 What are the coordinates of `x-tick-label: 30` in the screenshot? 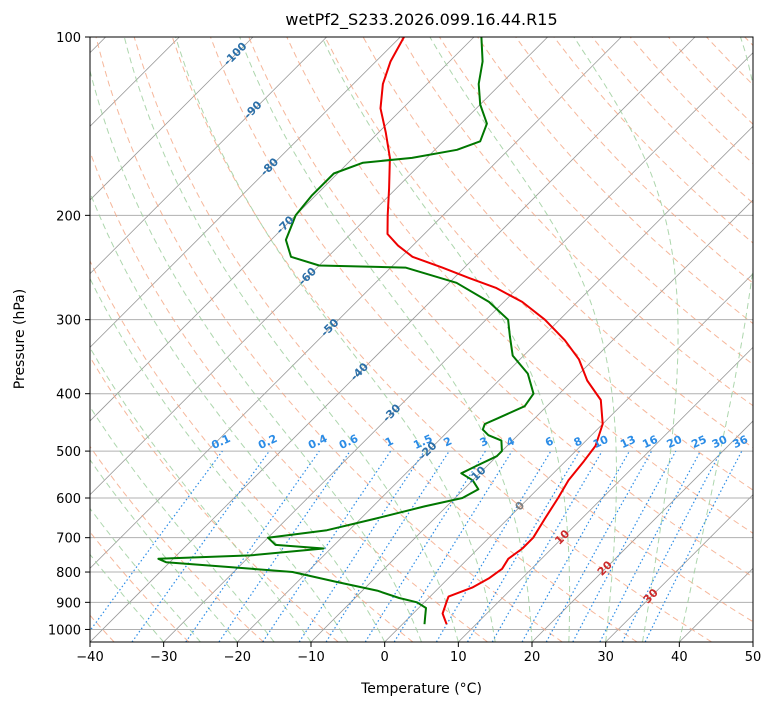 It's located at (605, 657).